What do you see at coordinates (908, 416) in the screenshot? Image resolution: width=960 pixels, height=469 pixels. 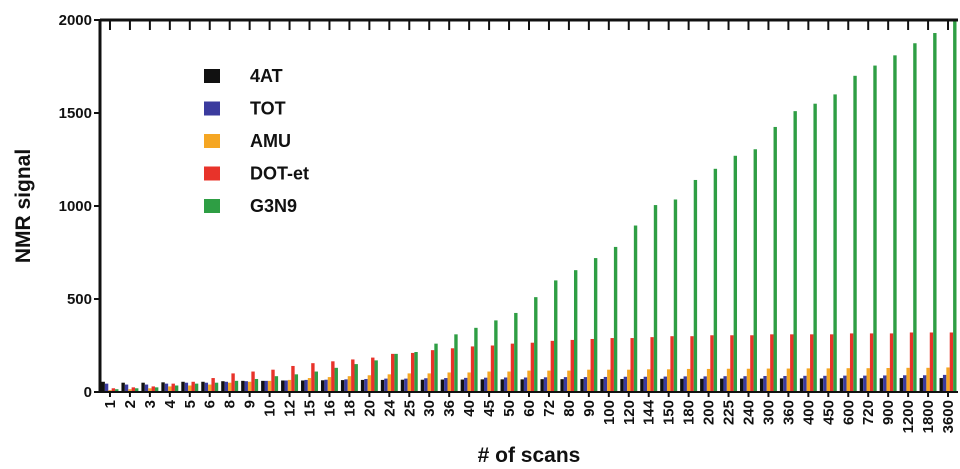 I see `x-tick-label: 1200` at bounding box center [908, 416].